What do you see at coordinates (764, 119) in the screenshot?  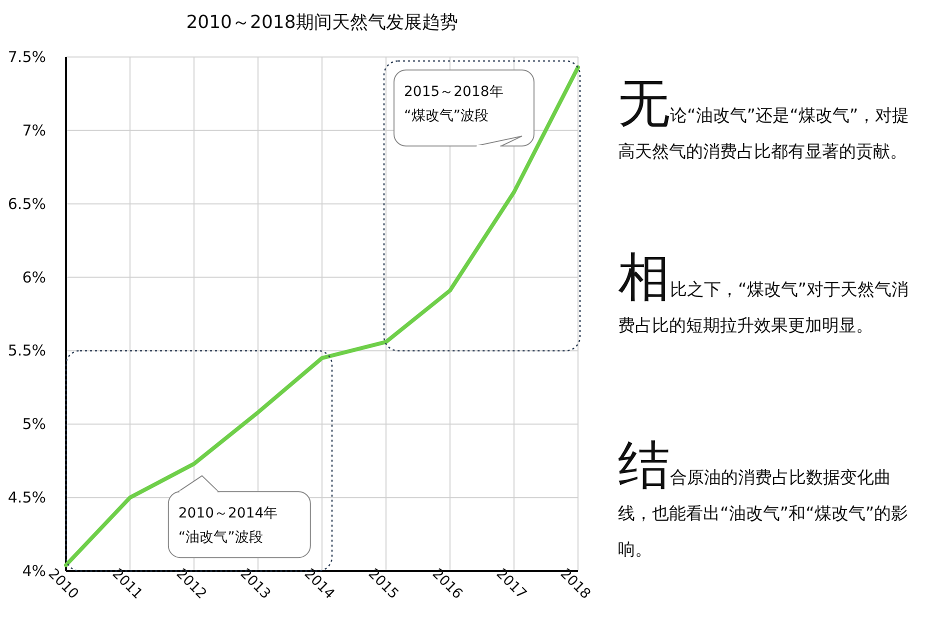 I see `text: 无论“油改气”还是“煤改气”，对提高天然气的消费占比都有显著的贡献。` at bounding box center [764, 119].